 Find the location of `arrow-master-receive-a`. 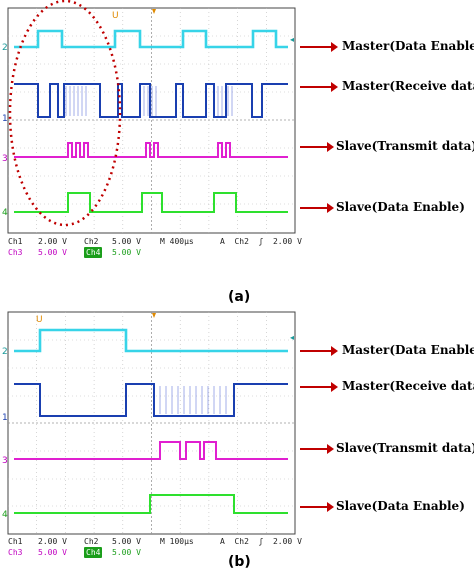

arrow-master-receive-a is located at coordinates (319, 87).